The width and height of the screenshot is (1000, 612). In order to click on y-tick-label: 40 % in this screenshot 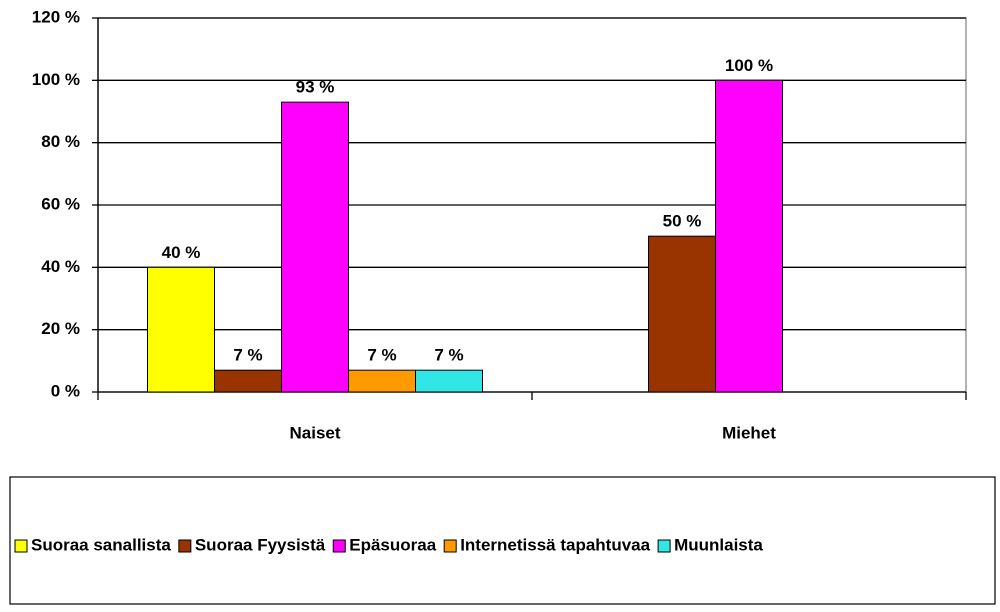, I will do `click(60, 266)`.